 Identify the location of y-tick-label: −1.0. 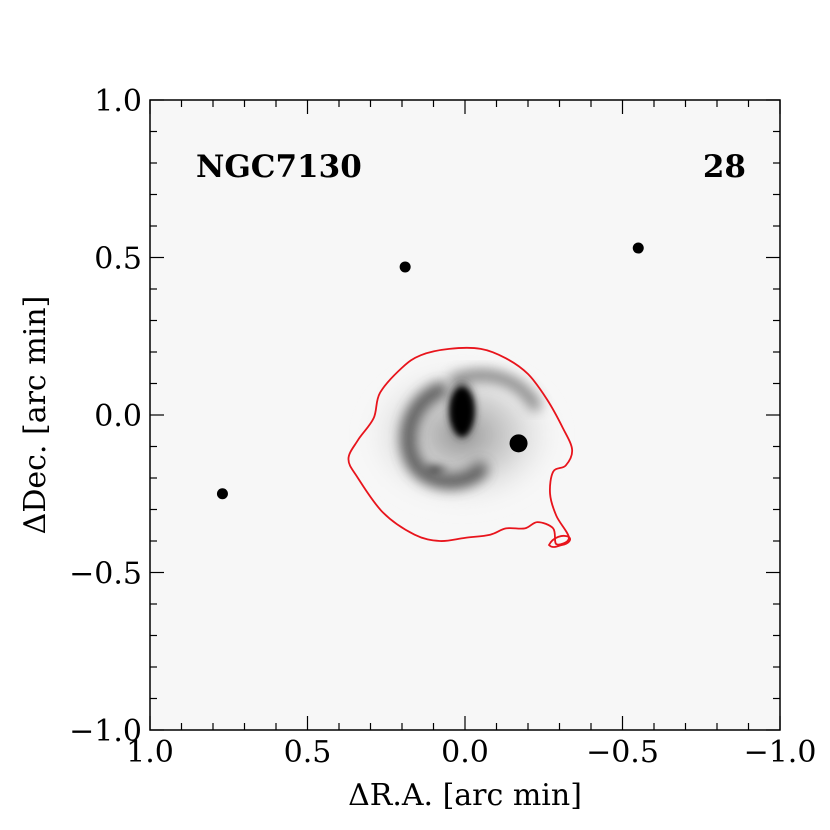
(105, 731).